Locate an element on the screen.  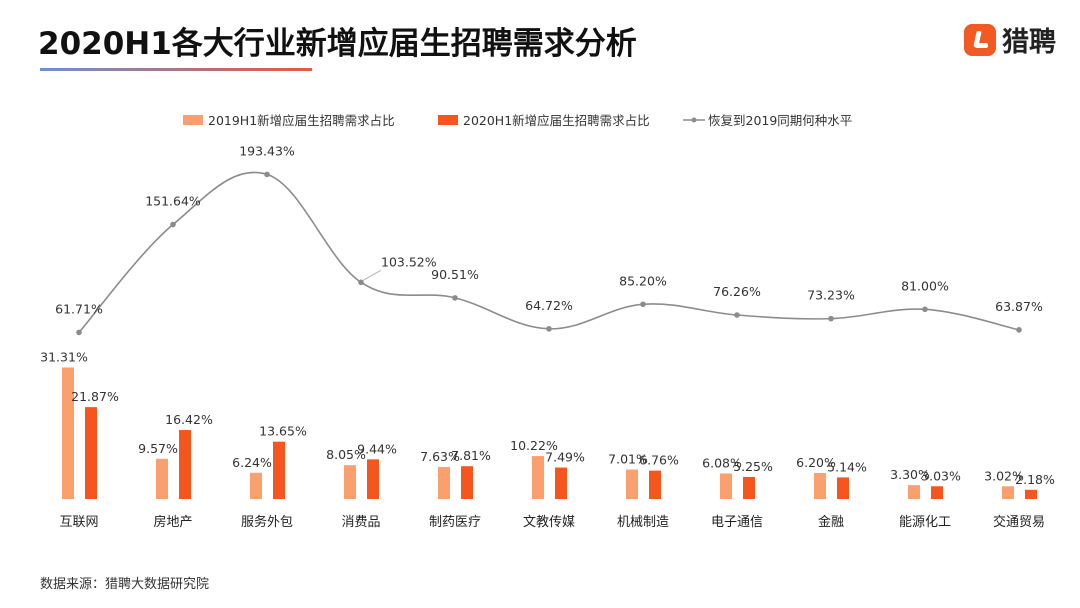
bar-2019-label: 3.30% is located at coordinates (910, 474).